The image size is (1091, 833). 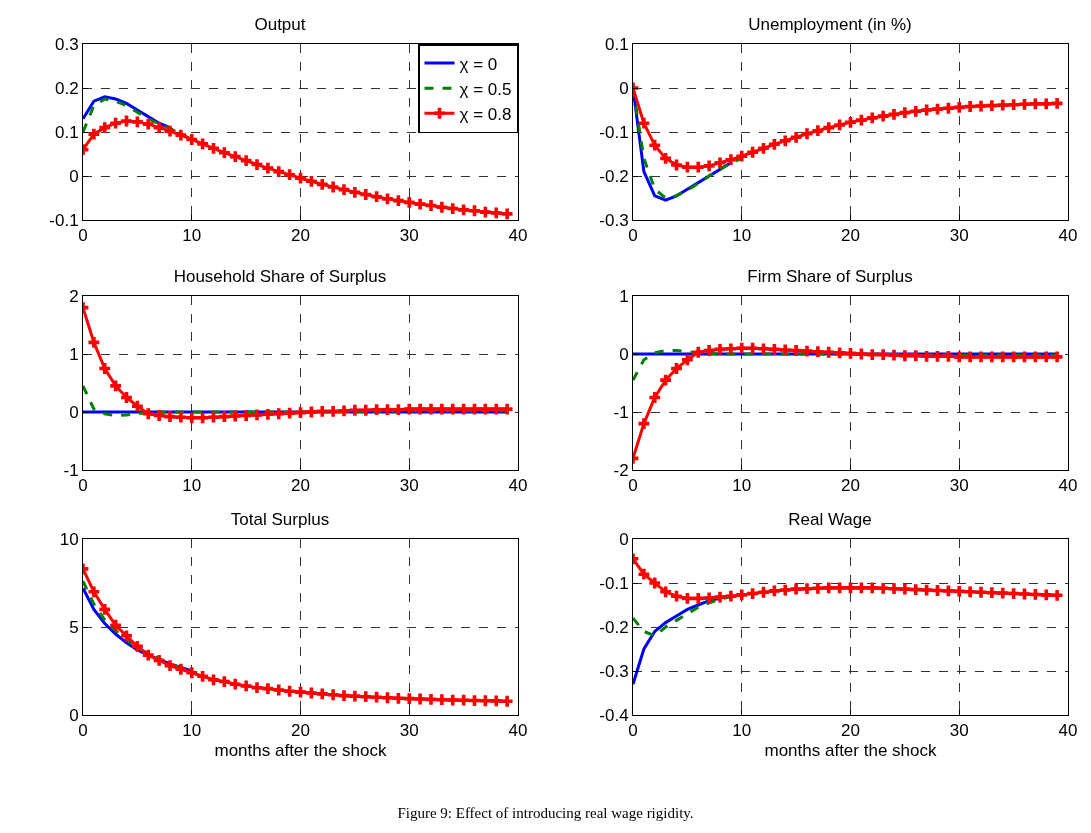 I want to click on y-tick-label: -0.1, so click(x=614, y=583).